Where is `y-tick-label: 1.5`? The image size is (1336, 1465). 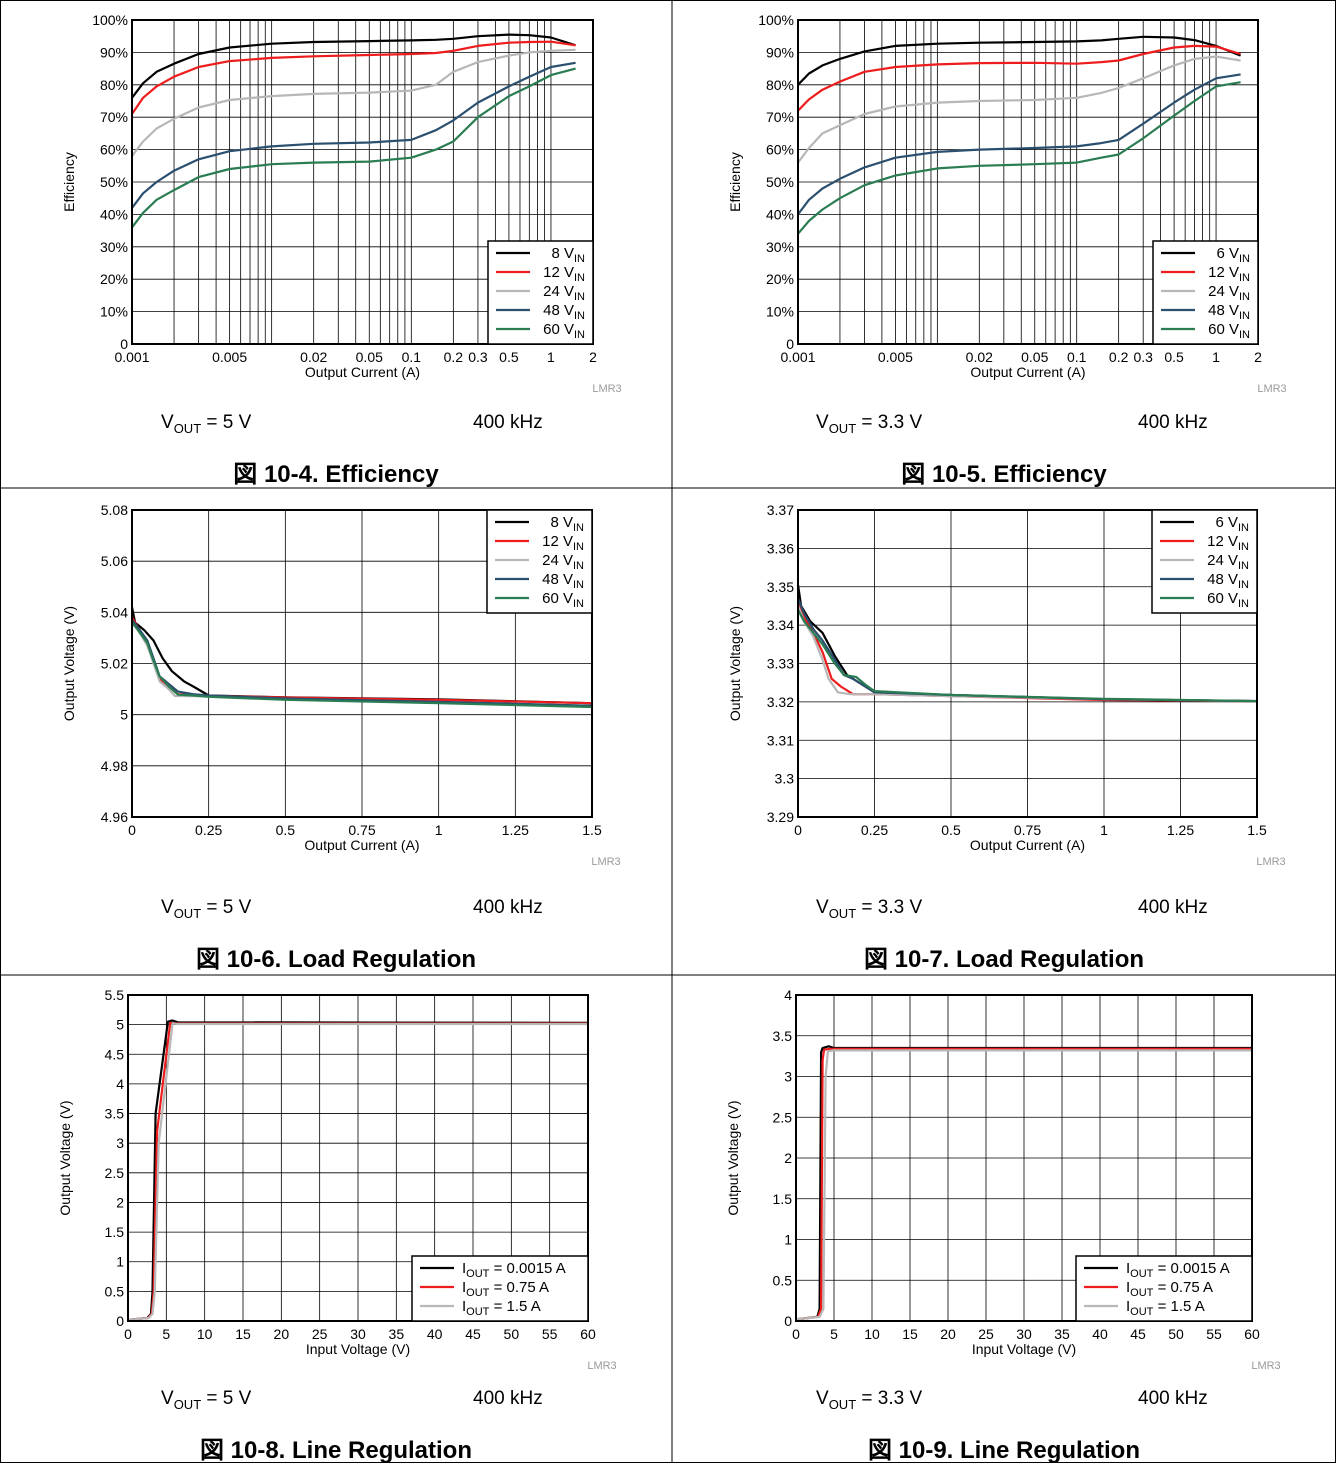 y-tick-label: 1.5 is located at coordinates (115, 1232).